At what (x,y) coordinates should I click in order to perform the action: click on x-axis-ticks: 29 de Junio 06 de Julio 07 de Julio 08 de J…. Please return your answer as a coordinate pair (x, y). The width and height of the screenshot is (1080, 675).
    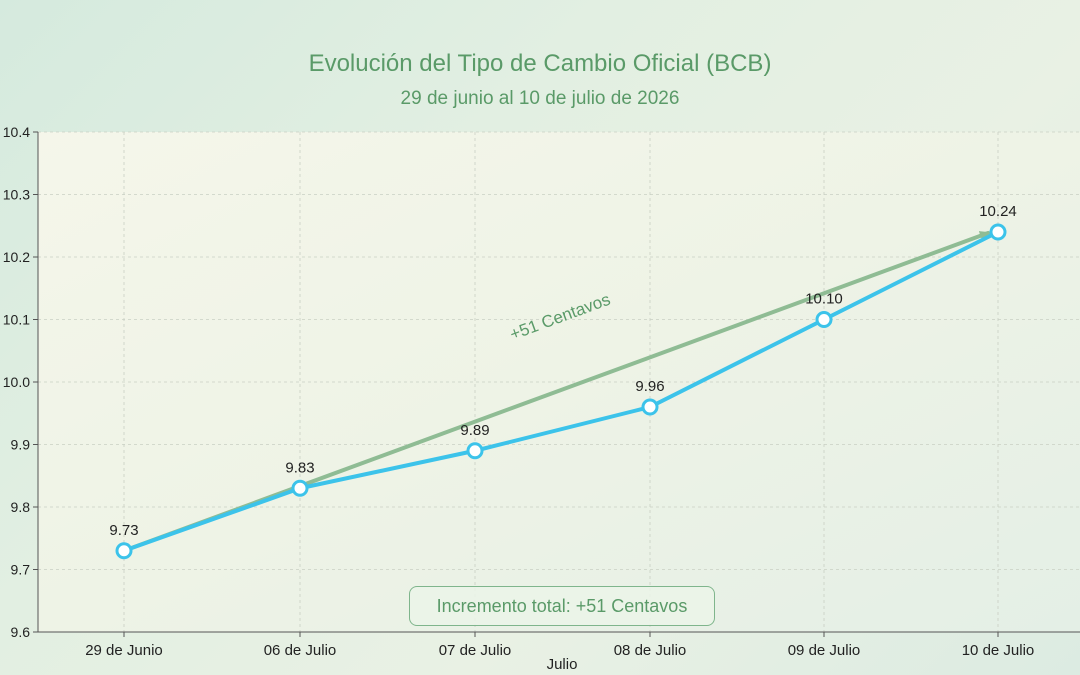
    Looking at the image, I should click on (559, 645).